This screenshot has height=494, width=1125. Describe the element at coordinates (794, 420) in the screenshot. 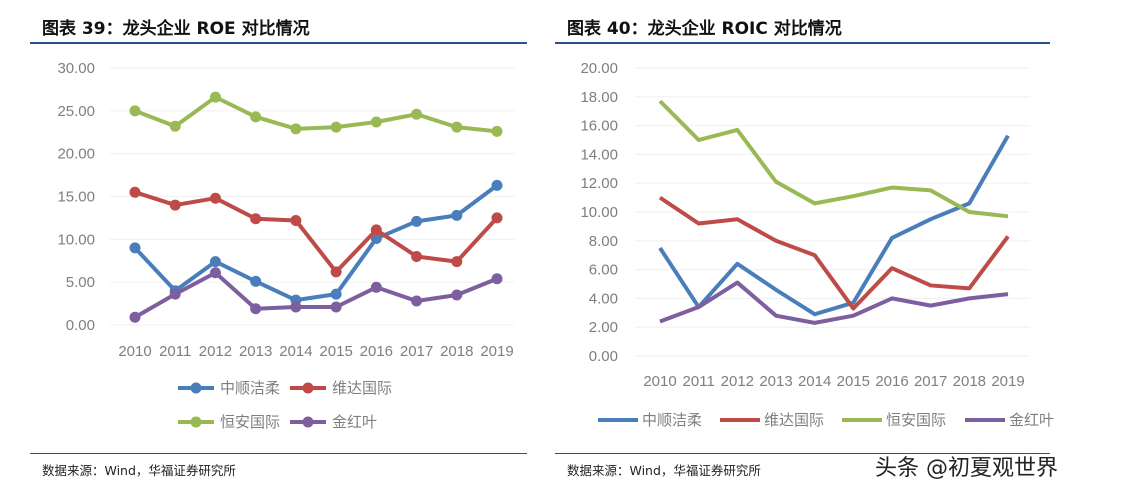

I see `roic-legend-label: 维达国际` at that location.